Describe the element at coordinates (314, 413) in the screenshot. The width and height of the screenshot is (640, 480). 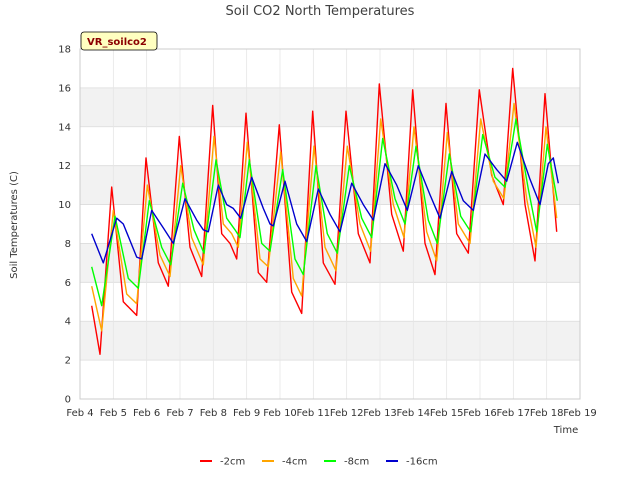
I see `x-tick-label: Feb 11` at that location.